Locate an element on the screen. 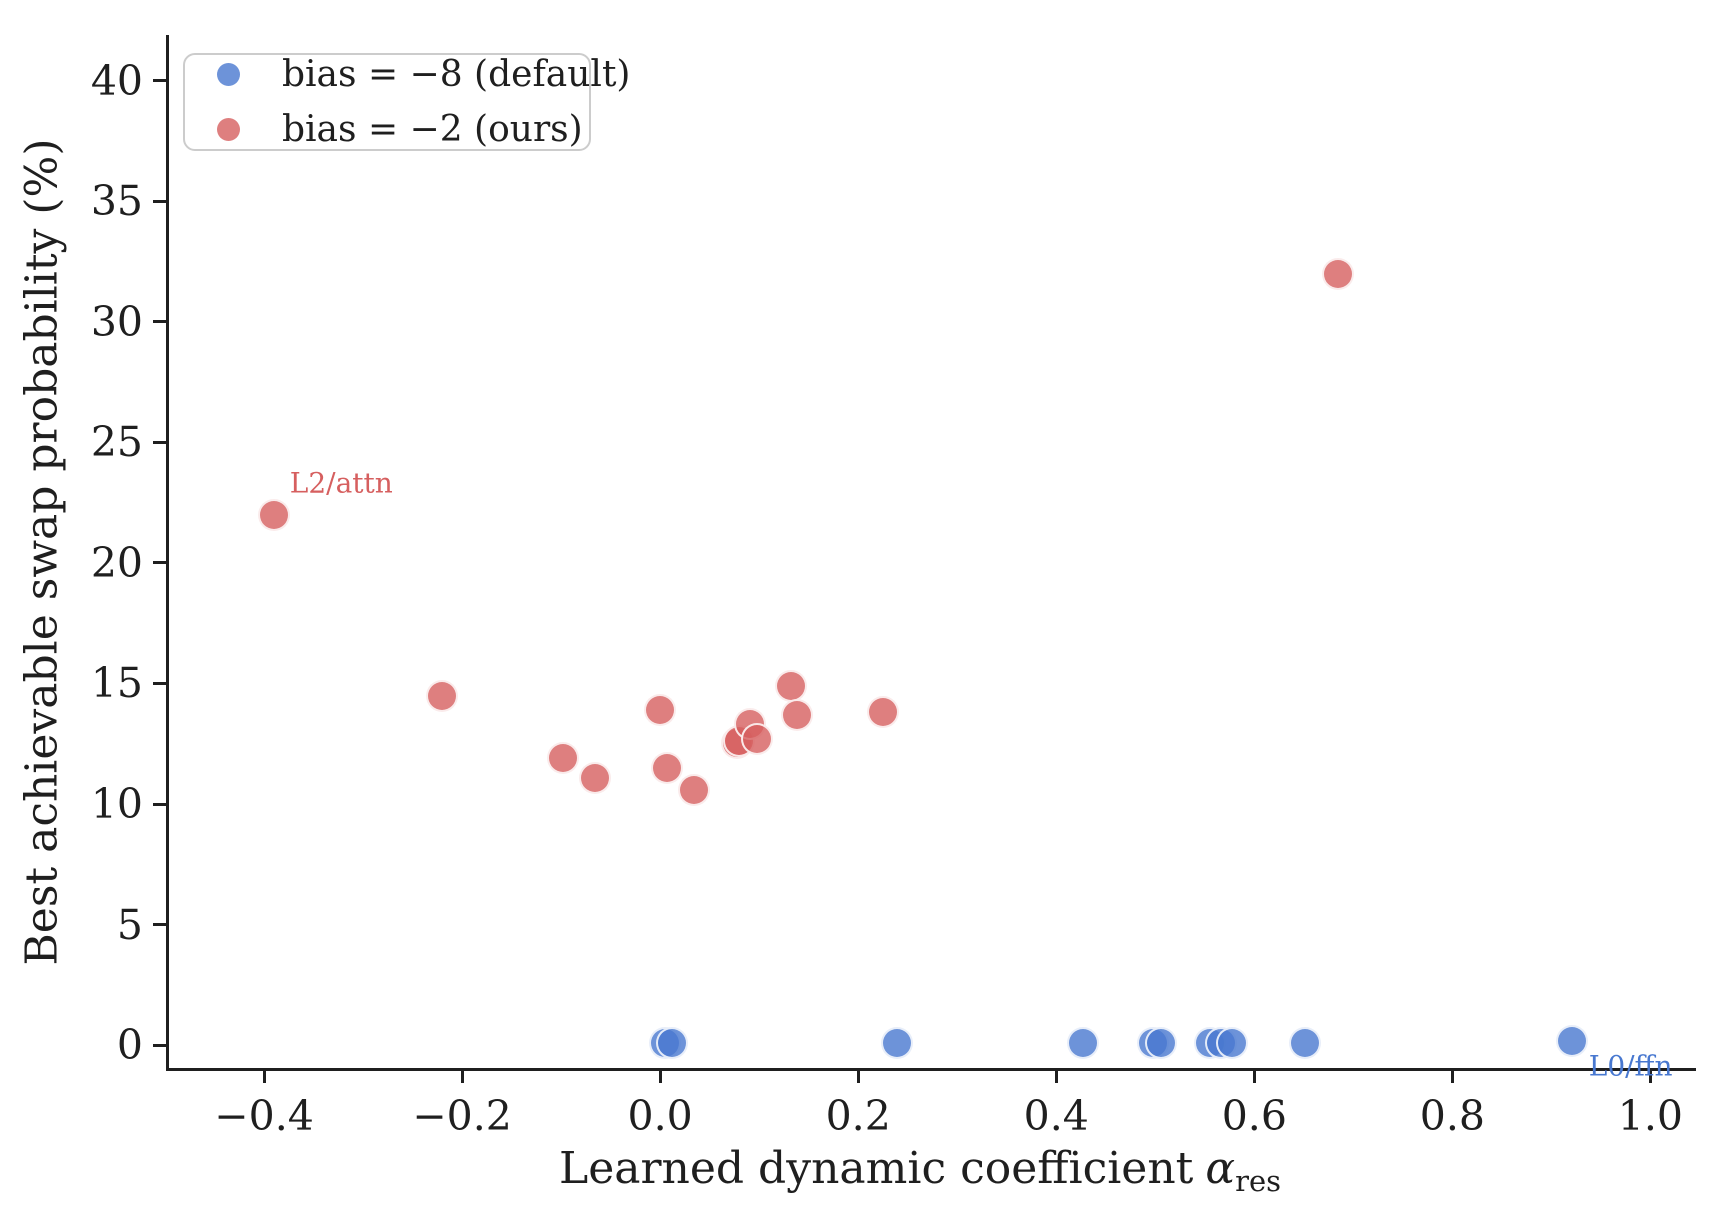  x-axis-label-text: Learned dynamic coefficient is located at coordinates (876, 1168).